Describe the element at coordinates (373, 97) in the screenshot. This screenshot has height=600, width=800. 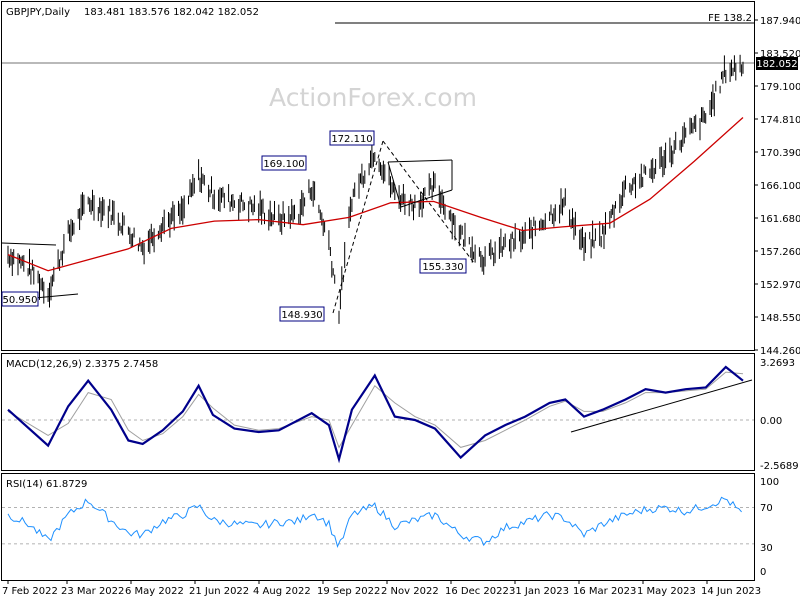
I see `watermark: ActionForex.com` at that location.